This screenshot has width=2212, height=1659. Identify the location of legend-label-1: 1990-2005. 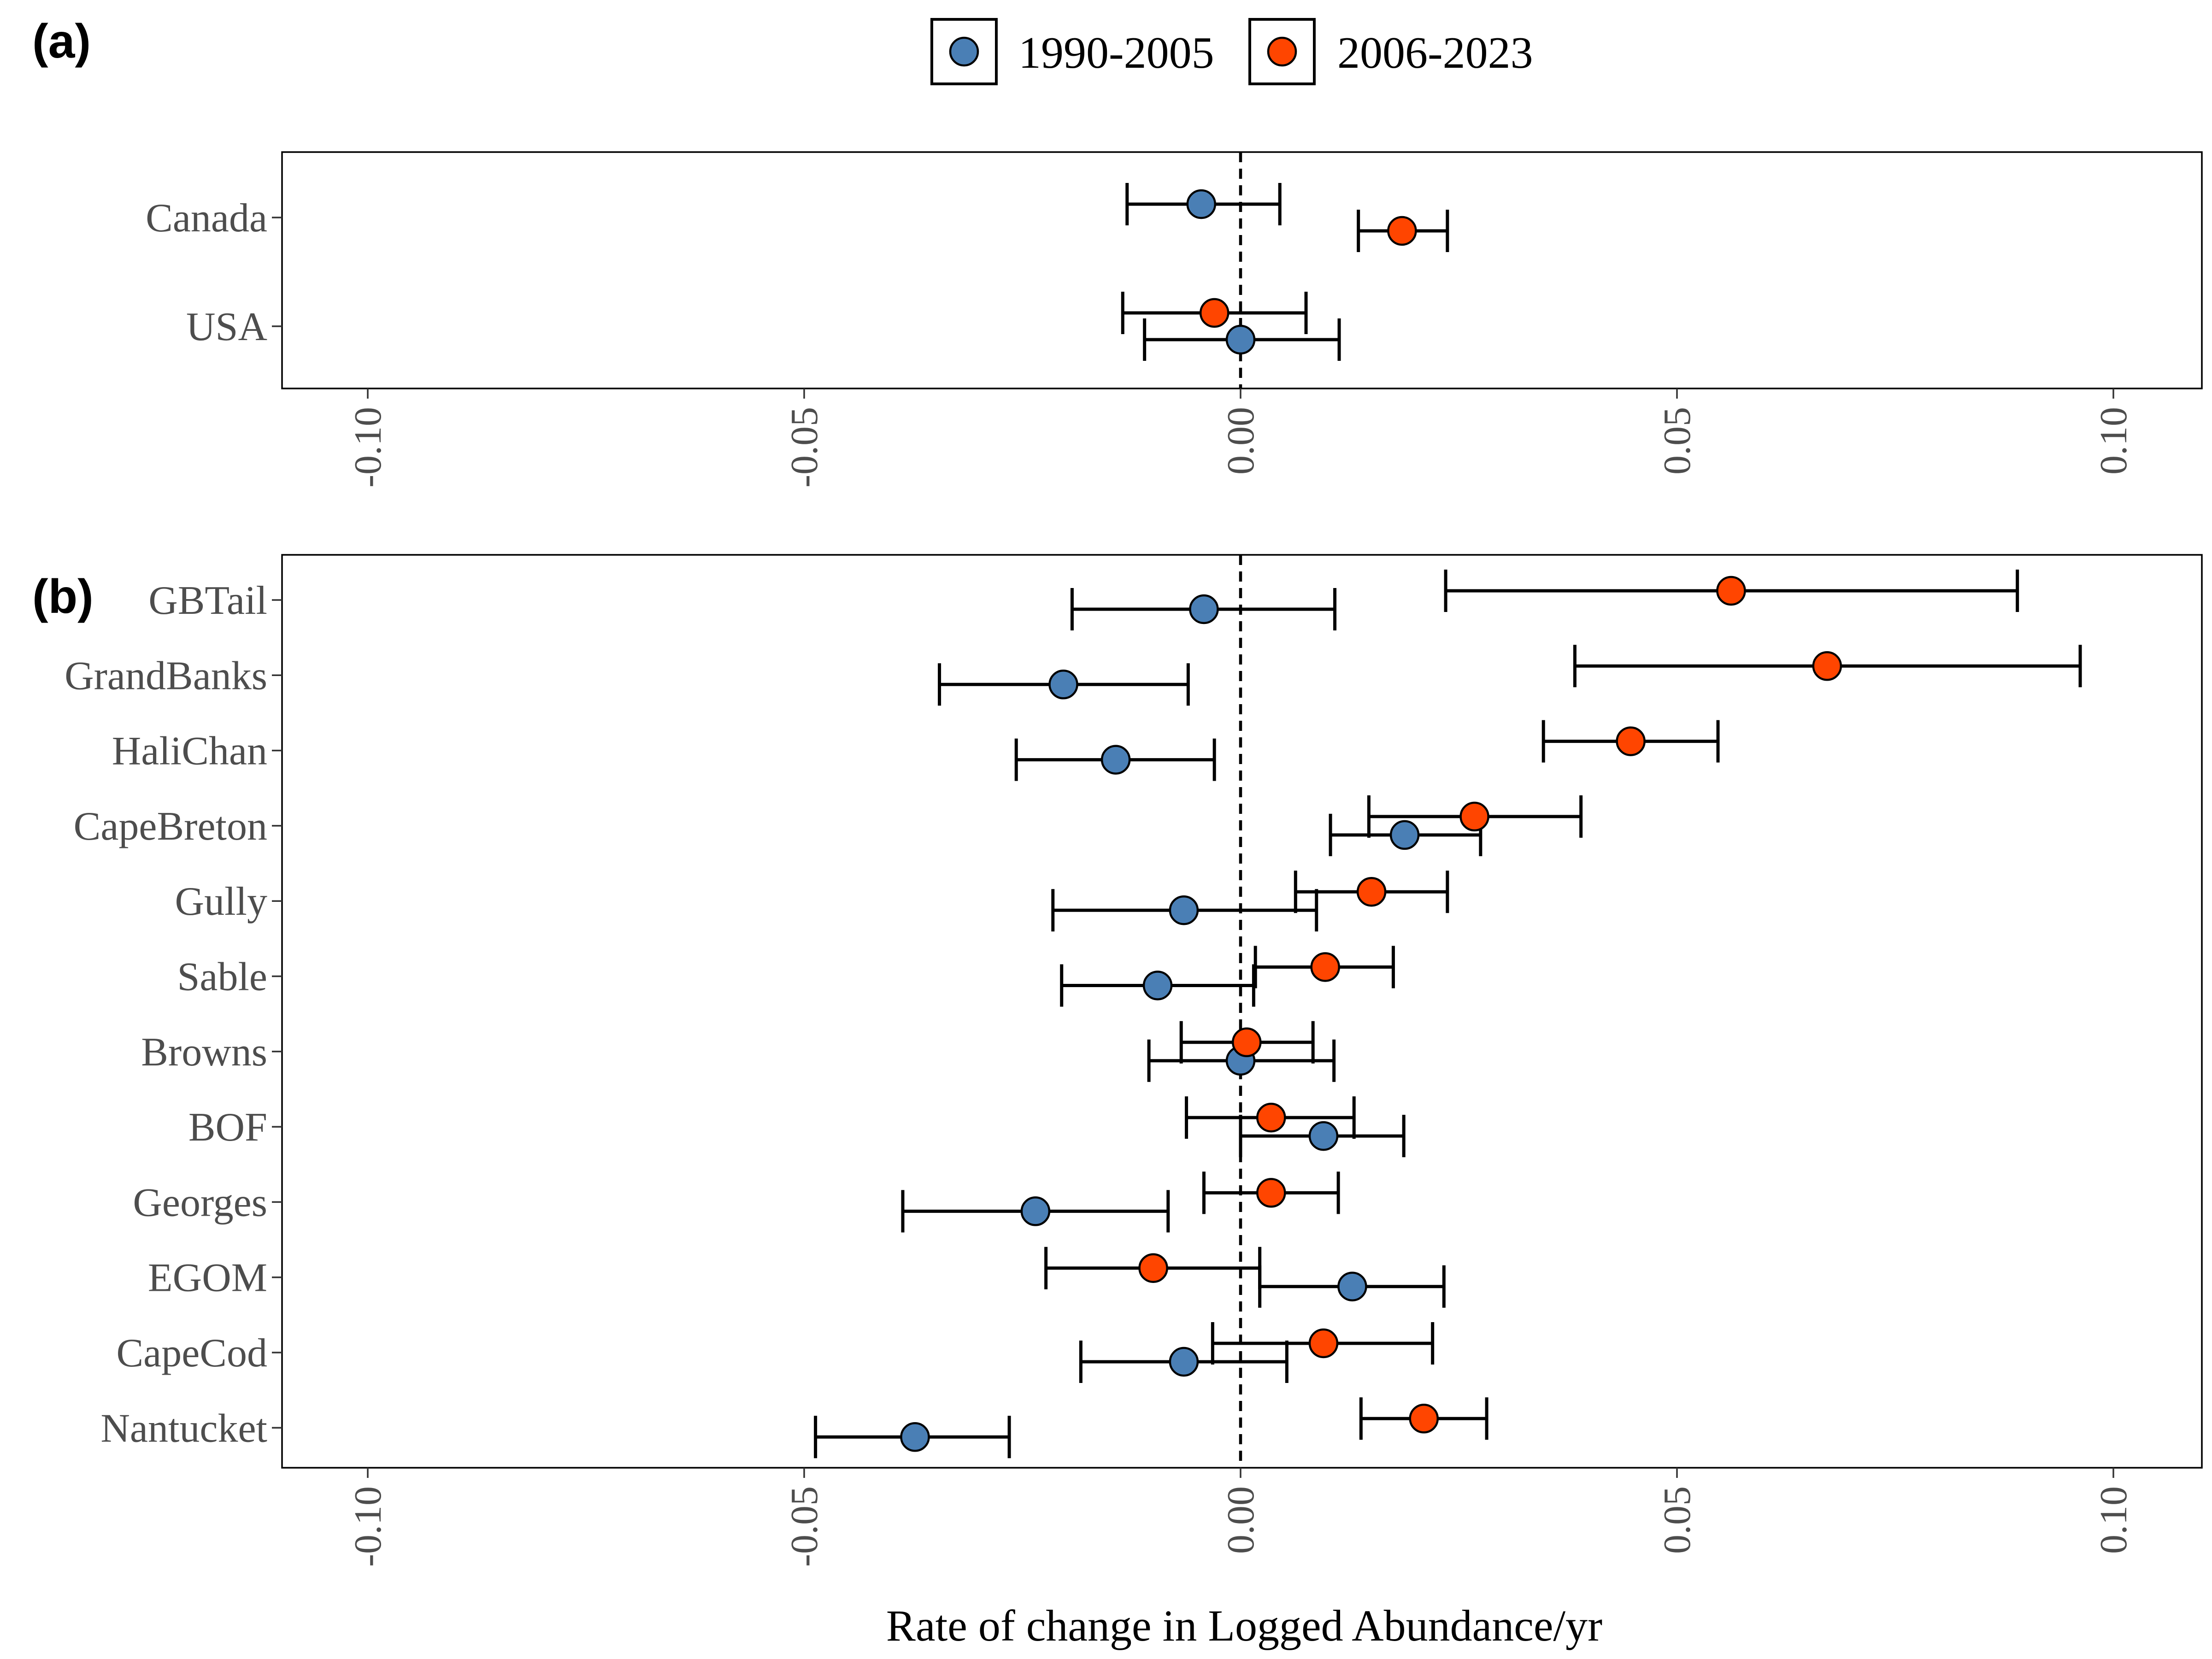
(1116, 53).